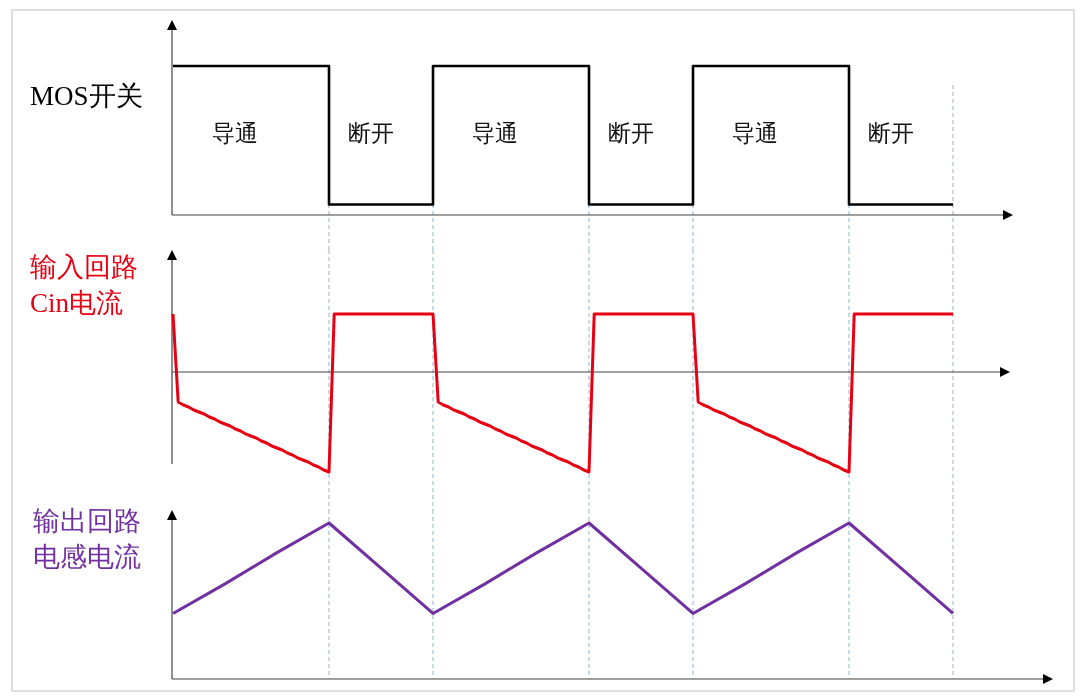 This screenshot has height=699, width=1080. Describe the element at coordinates (76, 303) in the screenshot. I see `ylabel: Cin电流` at that location.